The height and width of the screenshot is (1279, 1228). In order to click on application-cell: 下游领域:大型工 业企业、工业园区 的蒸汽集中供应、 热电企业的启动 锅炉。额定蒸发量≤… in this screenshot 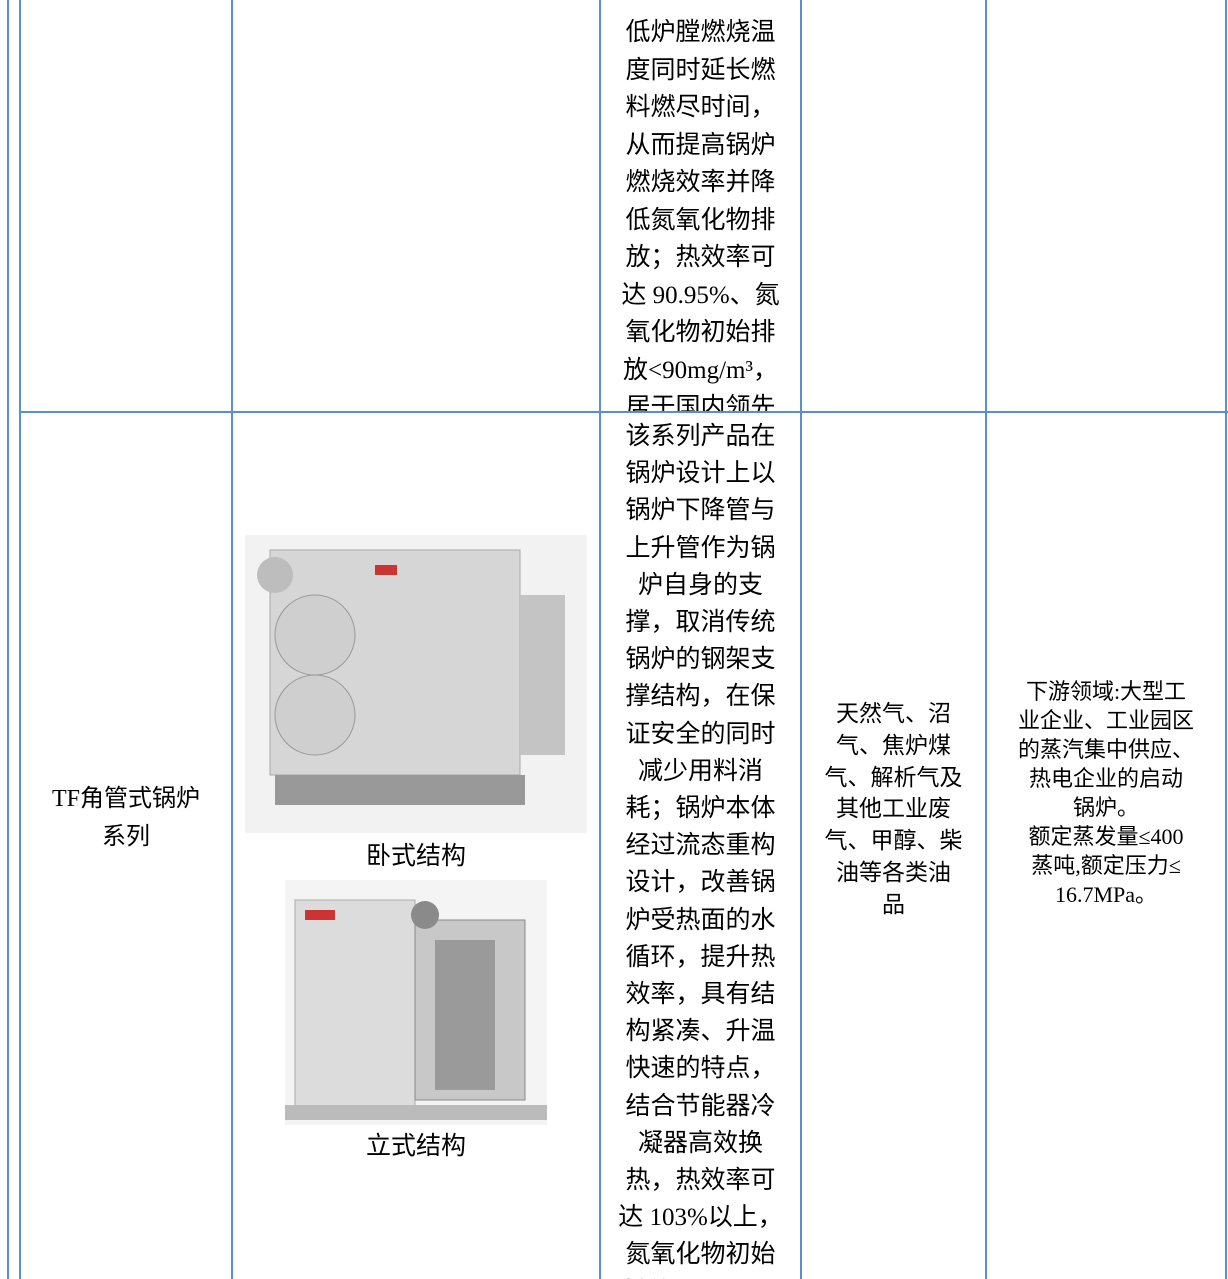, I will do `click(1106, 793)`.